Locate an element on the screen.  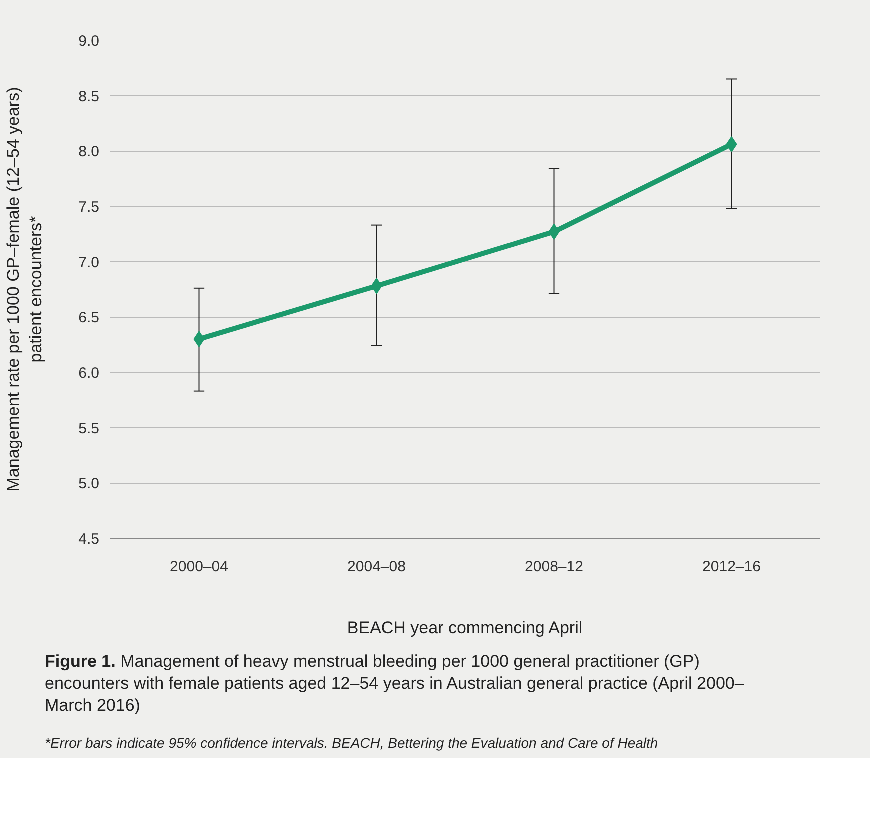
text: Figure 1. is located at coordinates (80, 661).